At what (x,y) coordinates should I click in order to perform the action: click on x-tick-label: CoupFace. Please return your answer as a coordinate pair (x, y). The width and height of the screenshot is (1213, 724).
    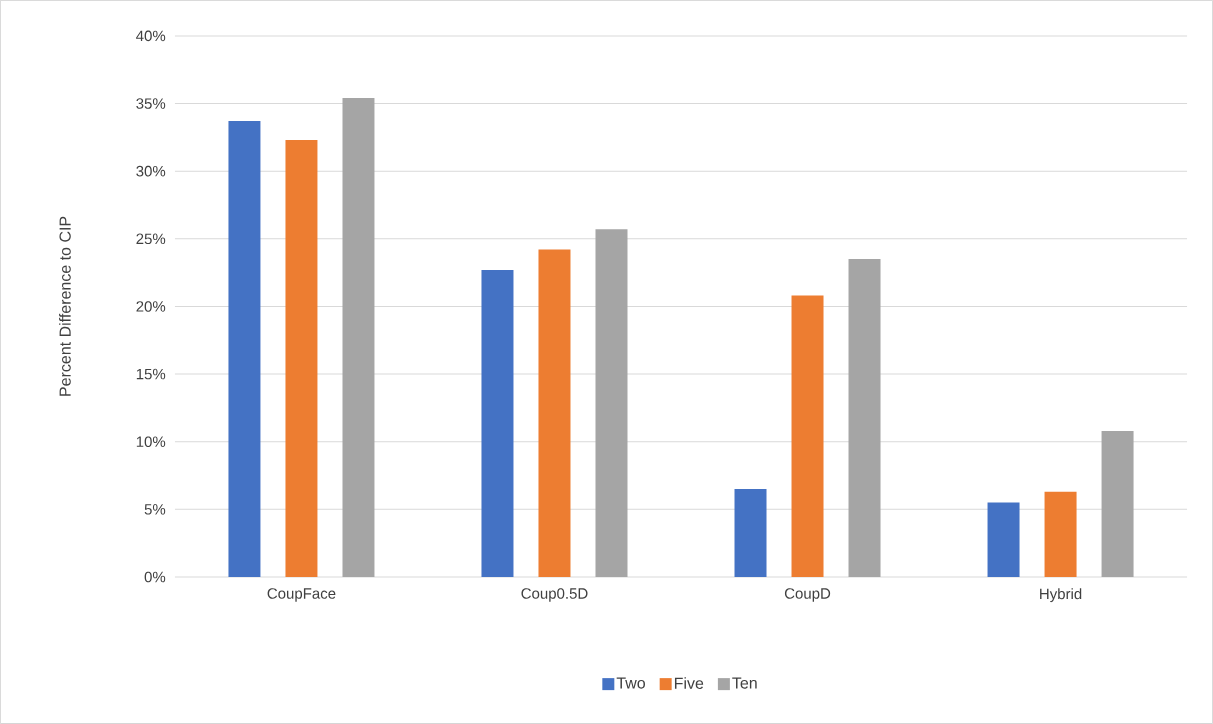
    Looking at the image, I should click on (301, 595).